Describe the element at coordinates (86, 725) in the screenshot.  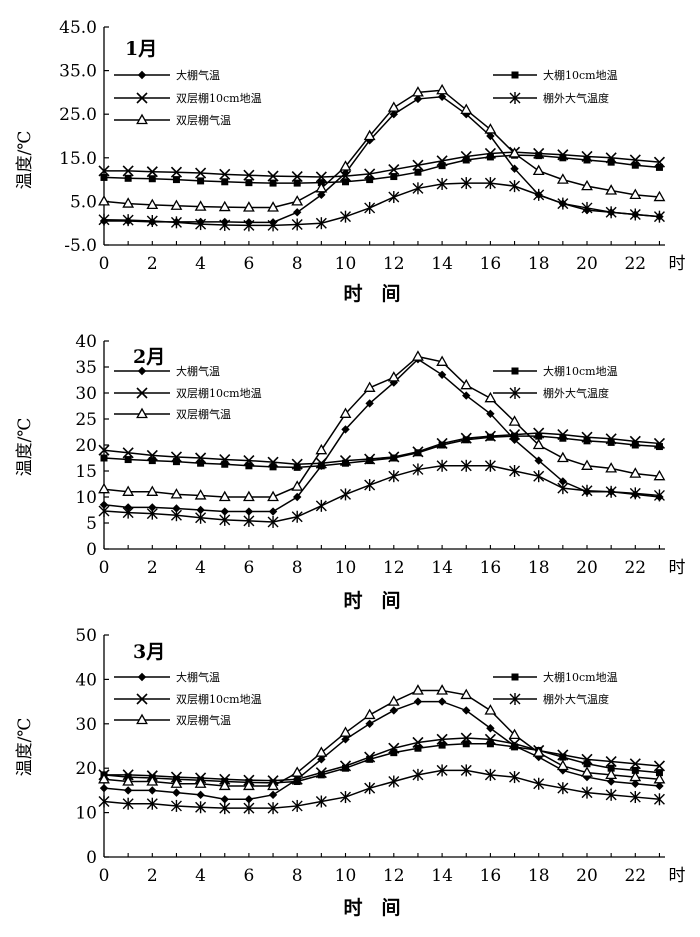
I see `y-tick-label: 30` at that location.